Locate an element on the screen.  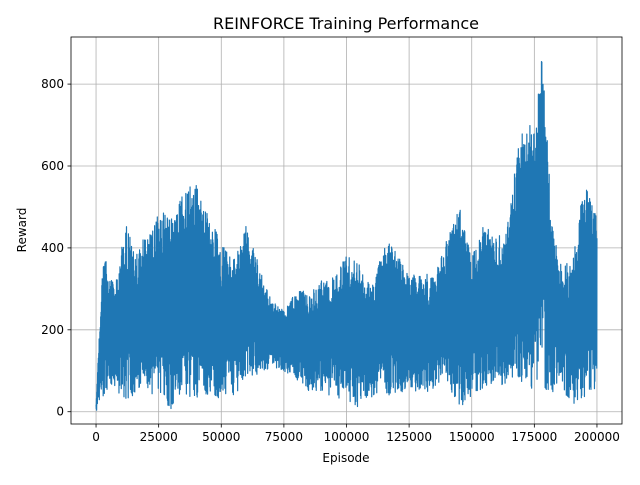
y-axis-label: Reward is located at coordinates (22, 230).